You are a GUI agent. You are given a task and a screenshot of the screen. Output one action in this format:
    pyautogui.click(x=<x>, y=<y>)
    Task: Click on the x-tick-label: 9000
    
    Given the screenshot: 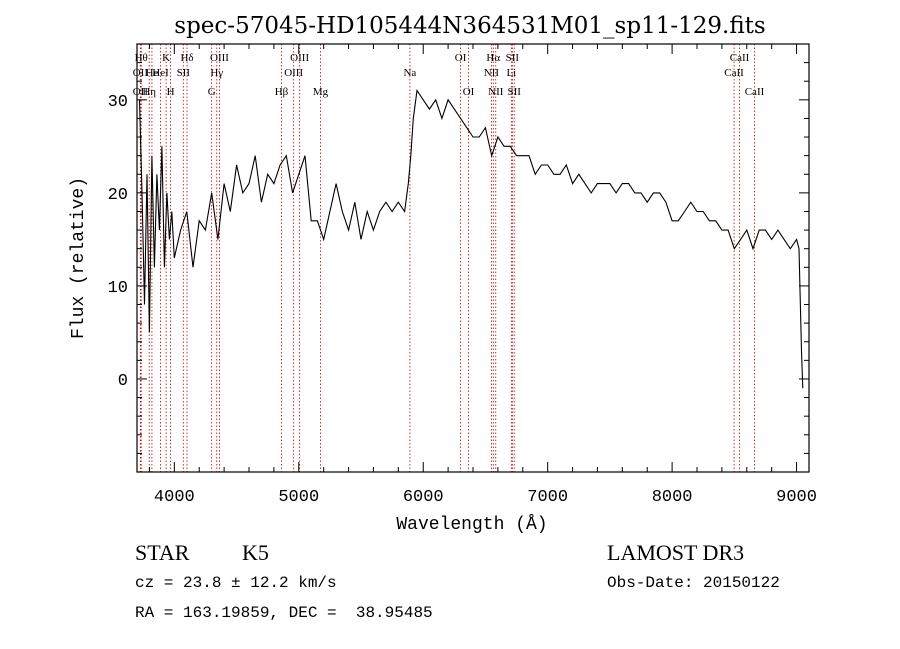 What is the action you would take?
    pyautogui.click(x=796, y=497)
    